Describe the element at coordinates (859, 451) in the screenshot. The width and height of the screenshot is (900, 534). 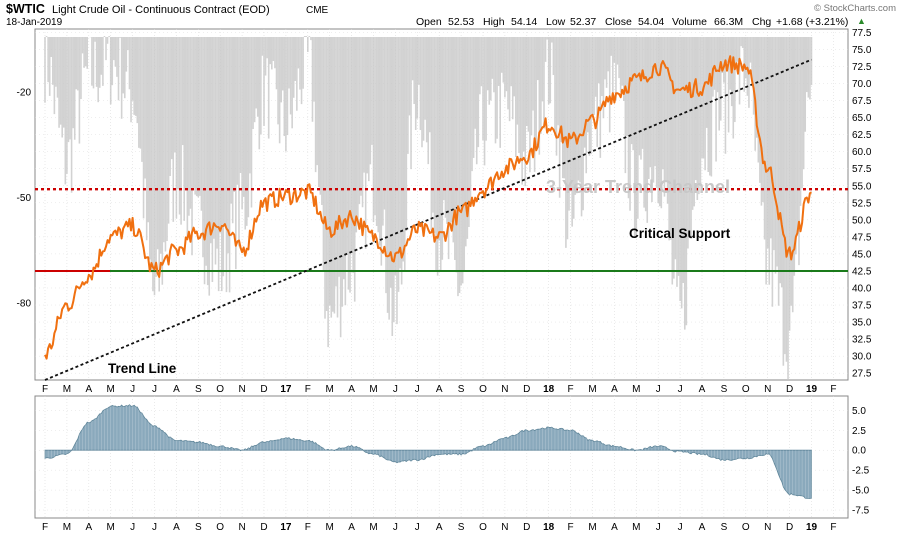
I see `osc-y-tick-label: 0.0` at that location.